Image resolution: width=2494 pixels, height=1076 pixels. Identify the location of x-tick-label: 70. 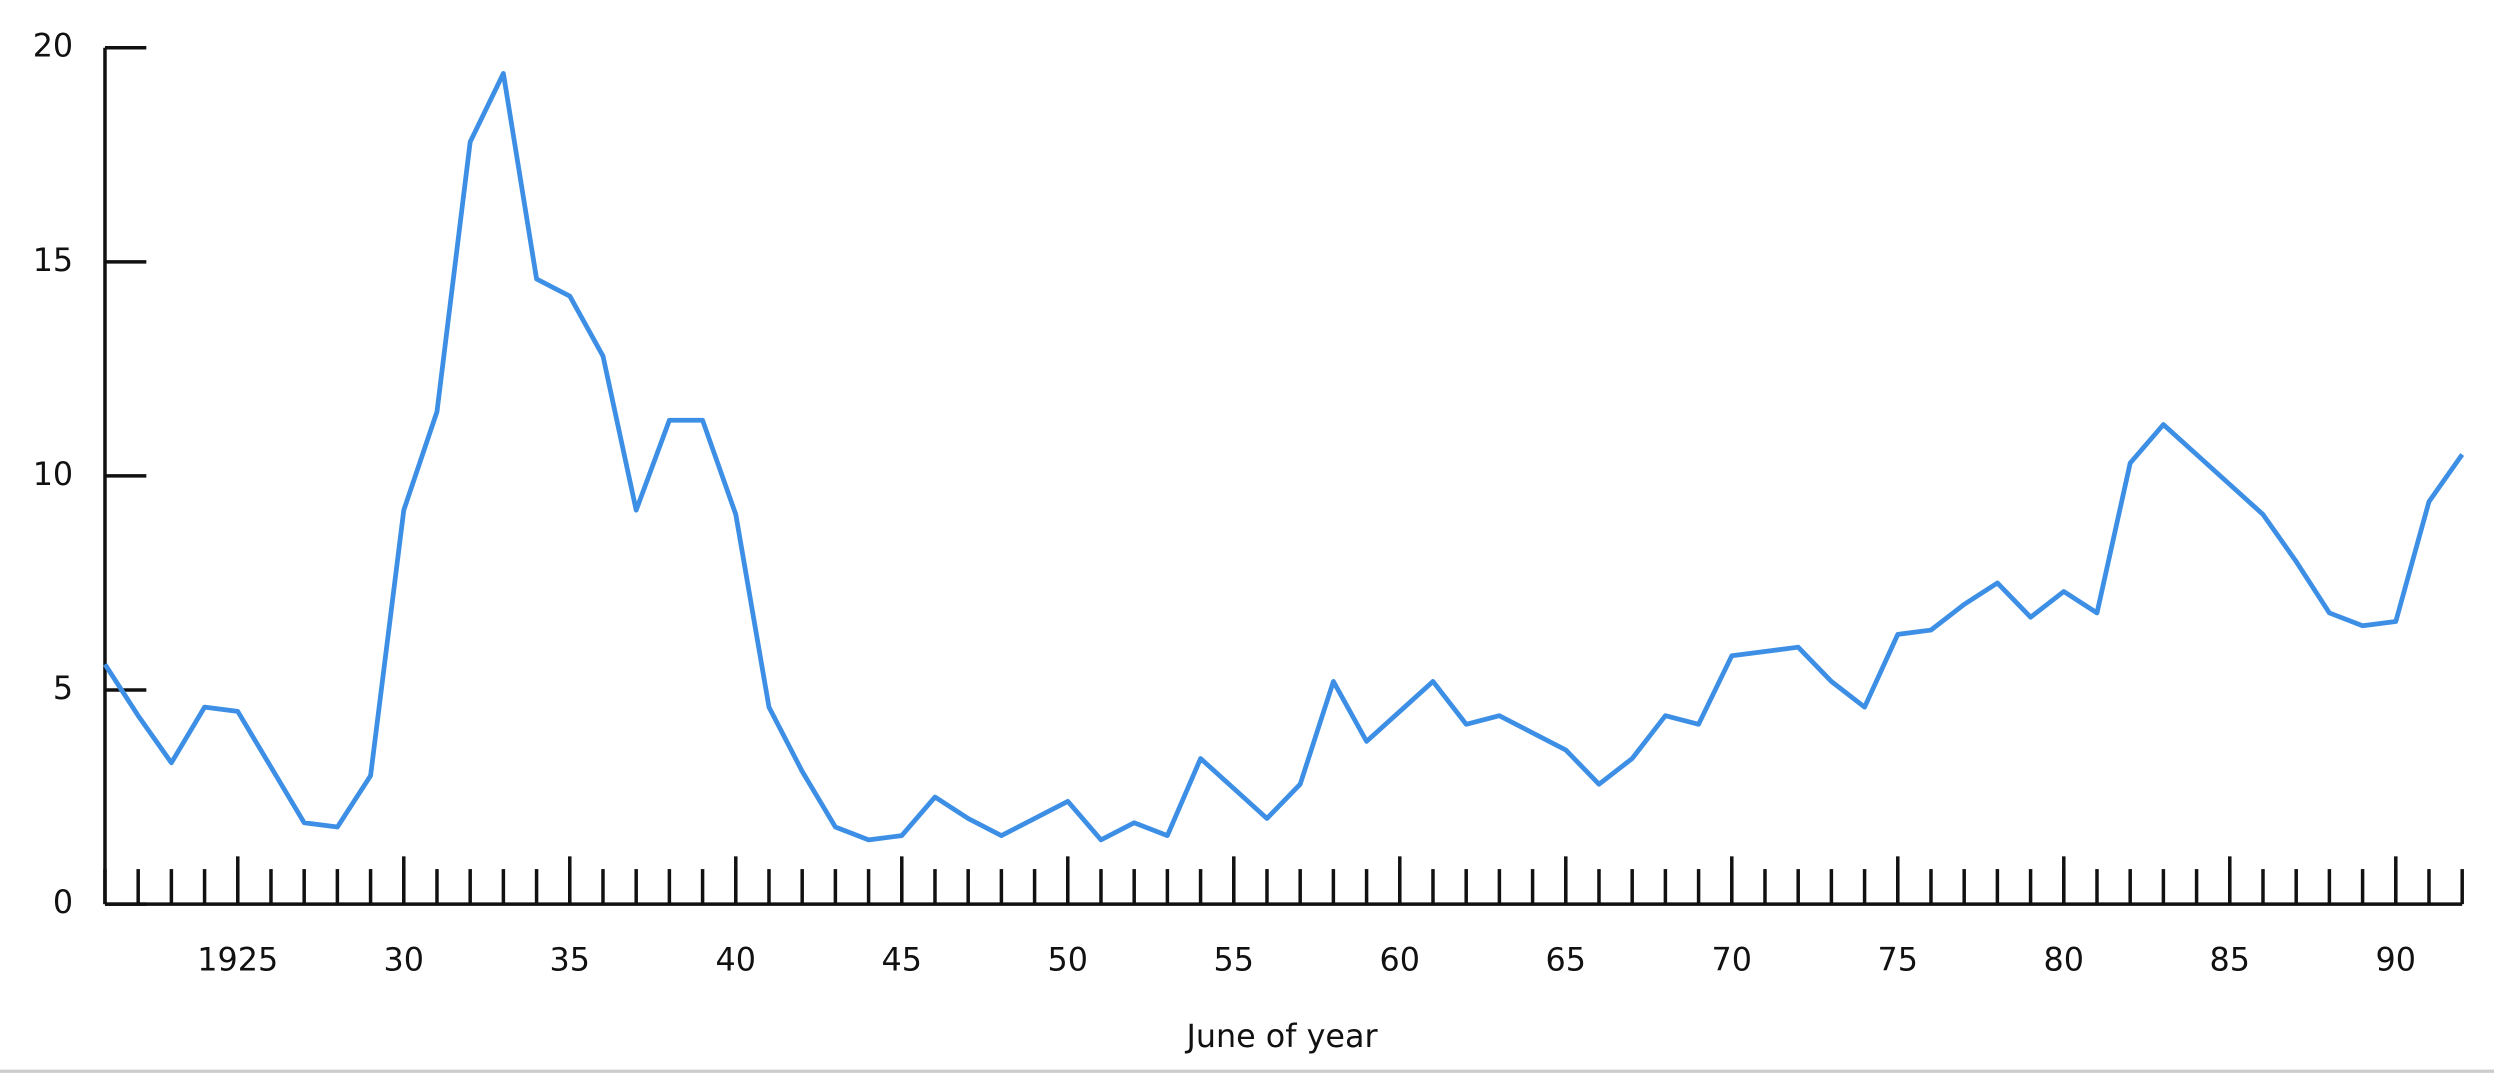
(1732, 959).